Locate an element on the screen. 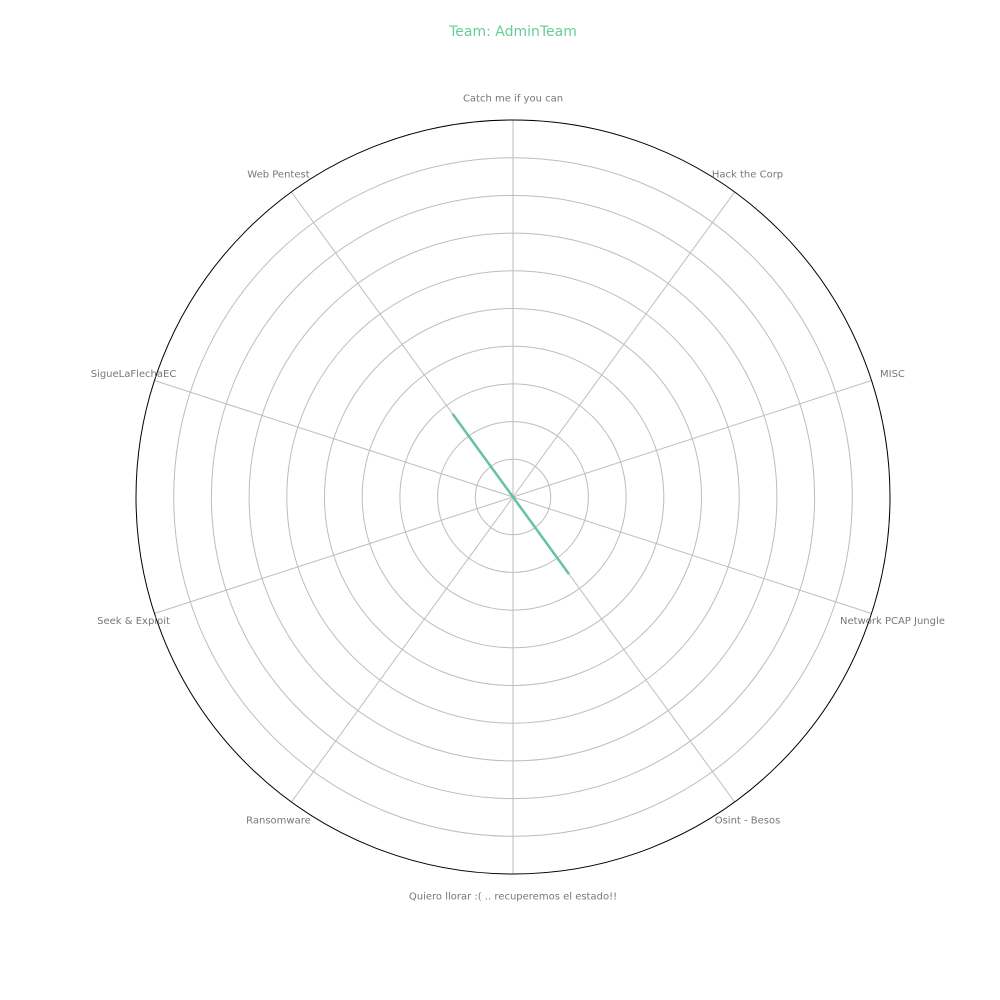 Image resolution: width=1000 pixels, height=1000 pixels. category-label: Osint - Besos is located at coordinates (748, 820).